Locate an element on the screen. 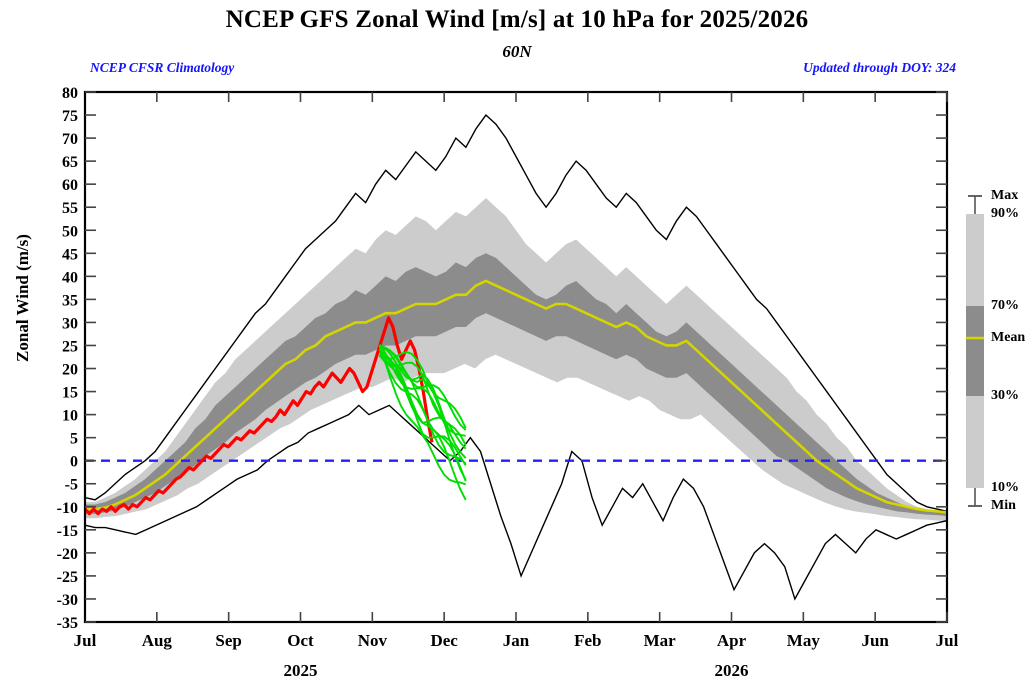 The image size is (1034, 685). x-tick-label: Jan is located at coordinates (516, 640).